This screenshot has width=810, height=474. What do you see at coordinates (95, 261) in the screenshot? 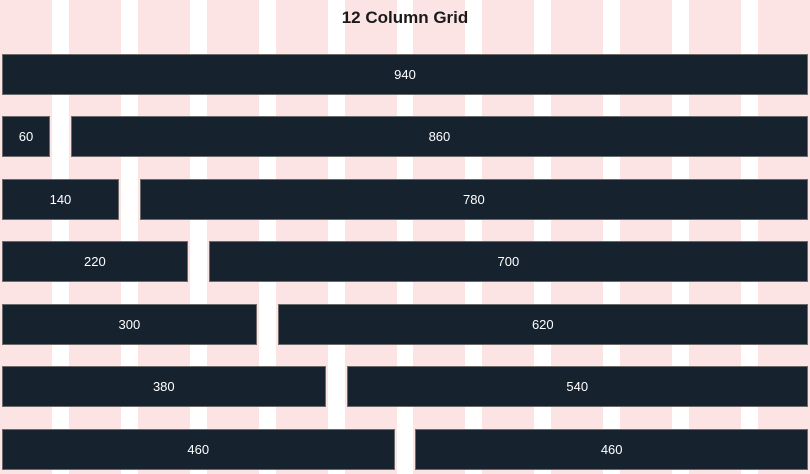
I see `grid-span-block: 220` at bounding box center [95, 261].